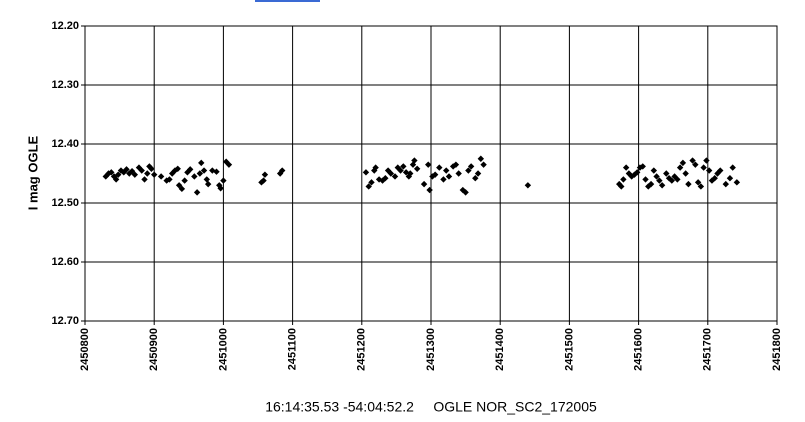 The height and width of the screenshot is (422, 805). I want to click on x-tick-label: 2451000, so click(223, 349).